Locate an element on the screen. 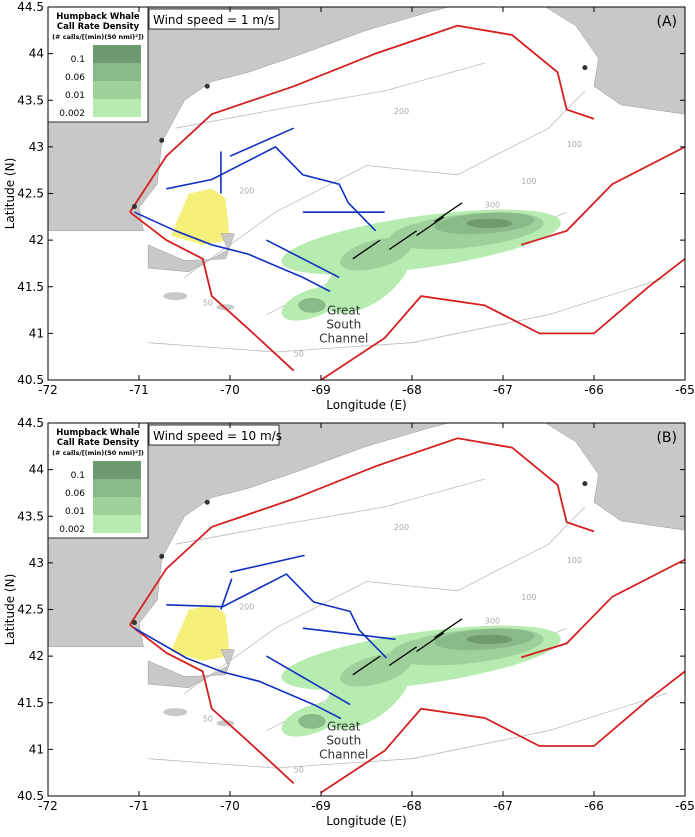 This screenshot has height=837, width=695. x-tick-label: -66 is located at coordinates (594, 390).